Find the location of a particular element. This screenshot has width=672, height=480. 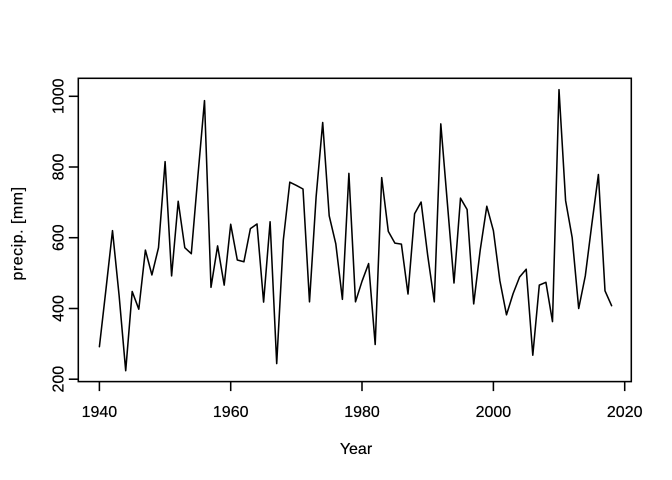

svg-text: 1980 is located at coordinates (362, 412).